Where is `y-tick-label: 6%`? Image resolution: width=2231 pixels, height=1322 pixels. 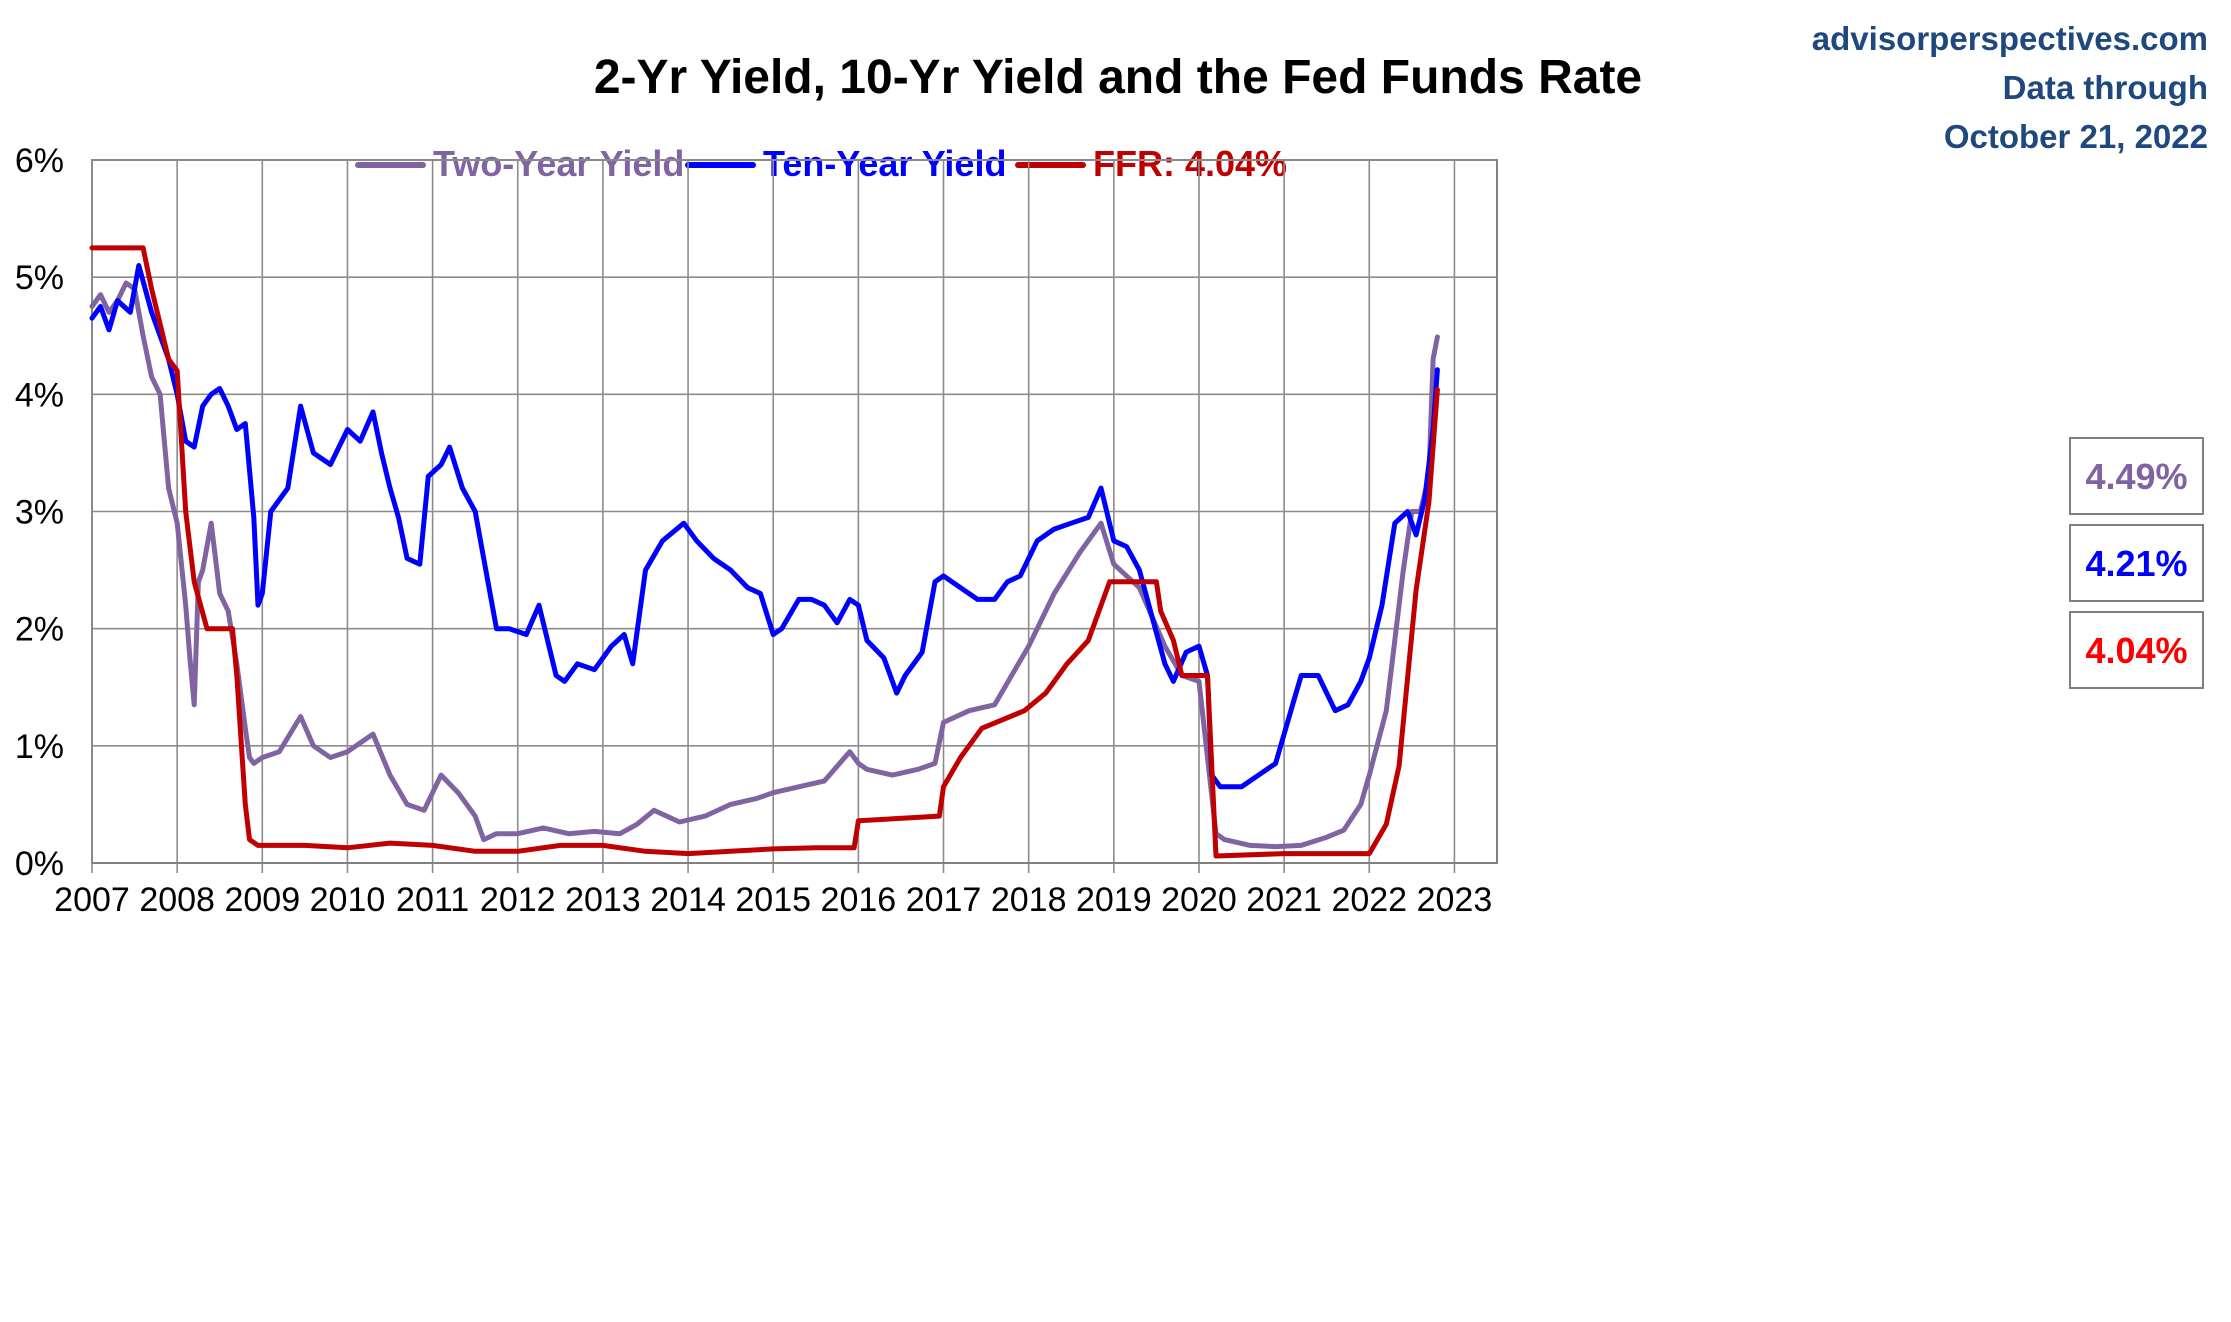
y-tick-label: 6% is located at coordinates (39, 161).